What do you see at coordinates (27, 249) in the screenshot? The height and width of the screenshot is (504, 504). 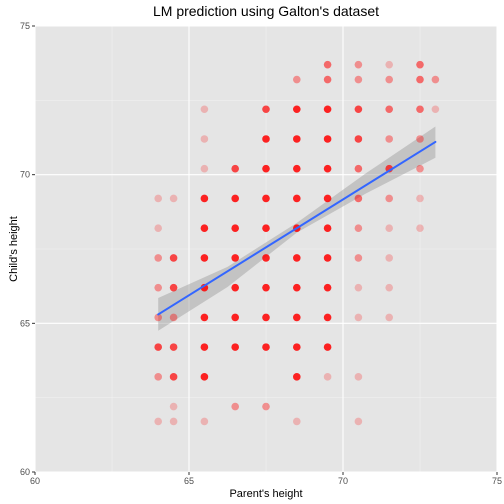 I see `y-axis-ticks: 60 65 70 75` at bounding box center [27, 249].